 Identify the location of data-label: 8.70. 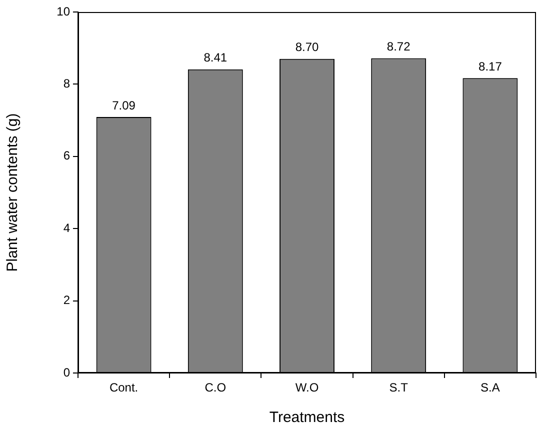
(307, 47).